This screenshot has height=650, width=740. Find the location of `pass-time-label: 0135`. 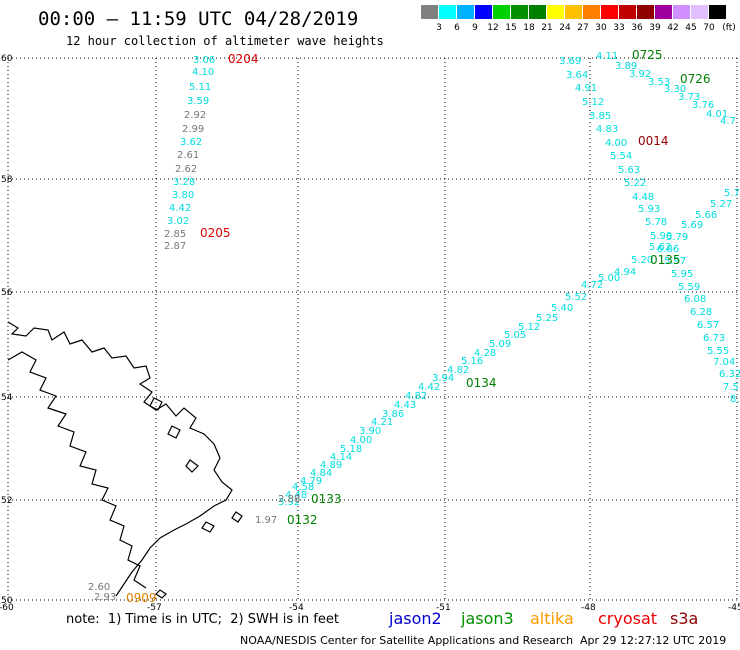

pass-time-label: 0135 is located at coordinates (665, 260).